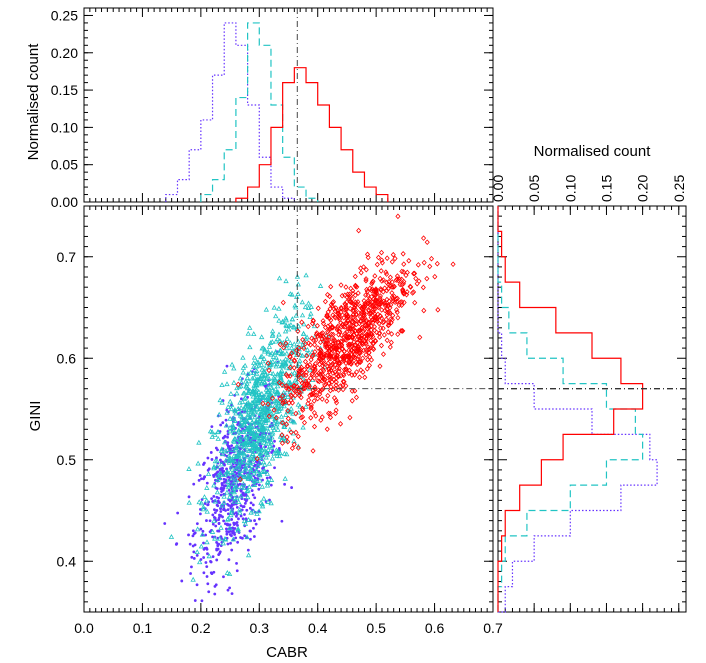 The width and height of the screenshot is (706, 663). Describe the element at coordinates (606, 188) in the screenshot. I see `right-x-tick-label: 0.15` at that location.